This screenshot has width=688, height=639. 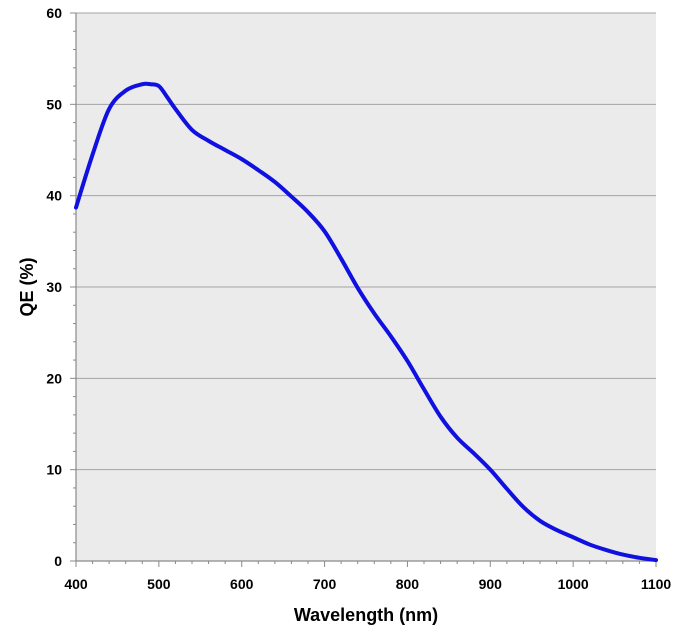 I want to click on x-axis-title: Wavelength (nm), so click(x=366, y=615).